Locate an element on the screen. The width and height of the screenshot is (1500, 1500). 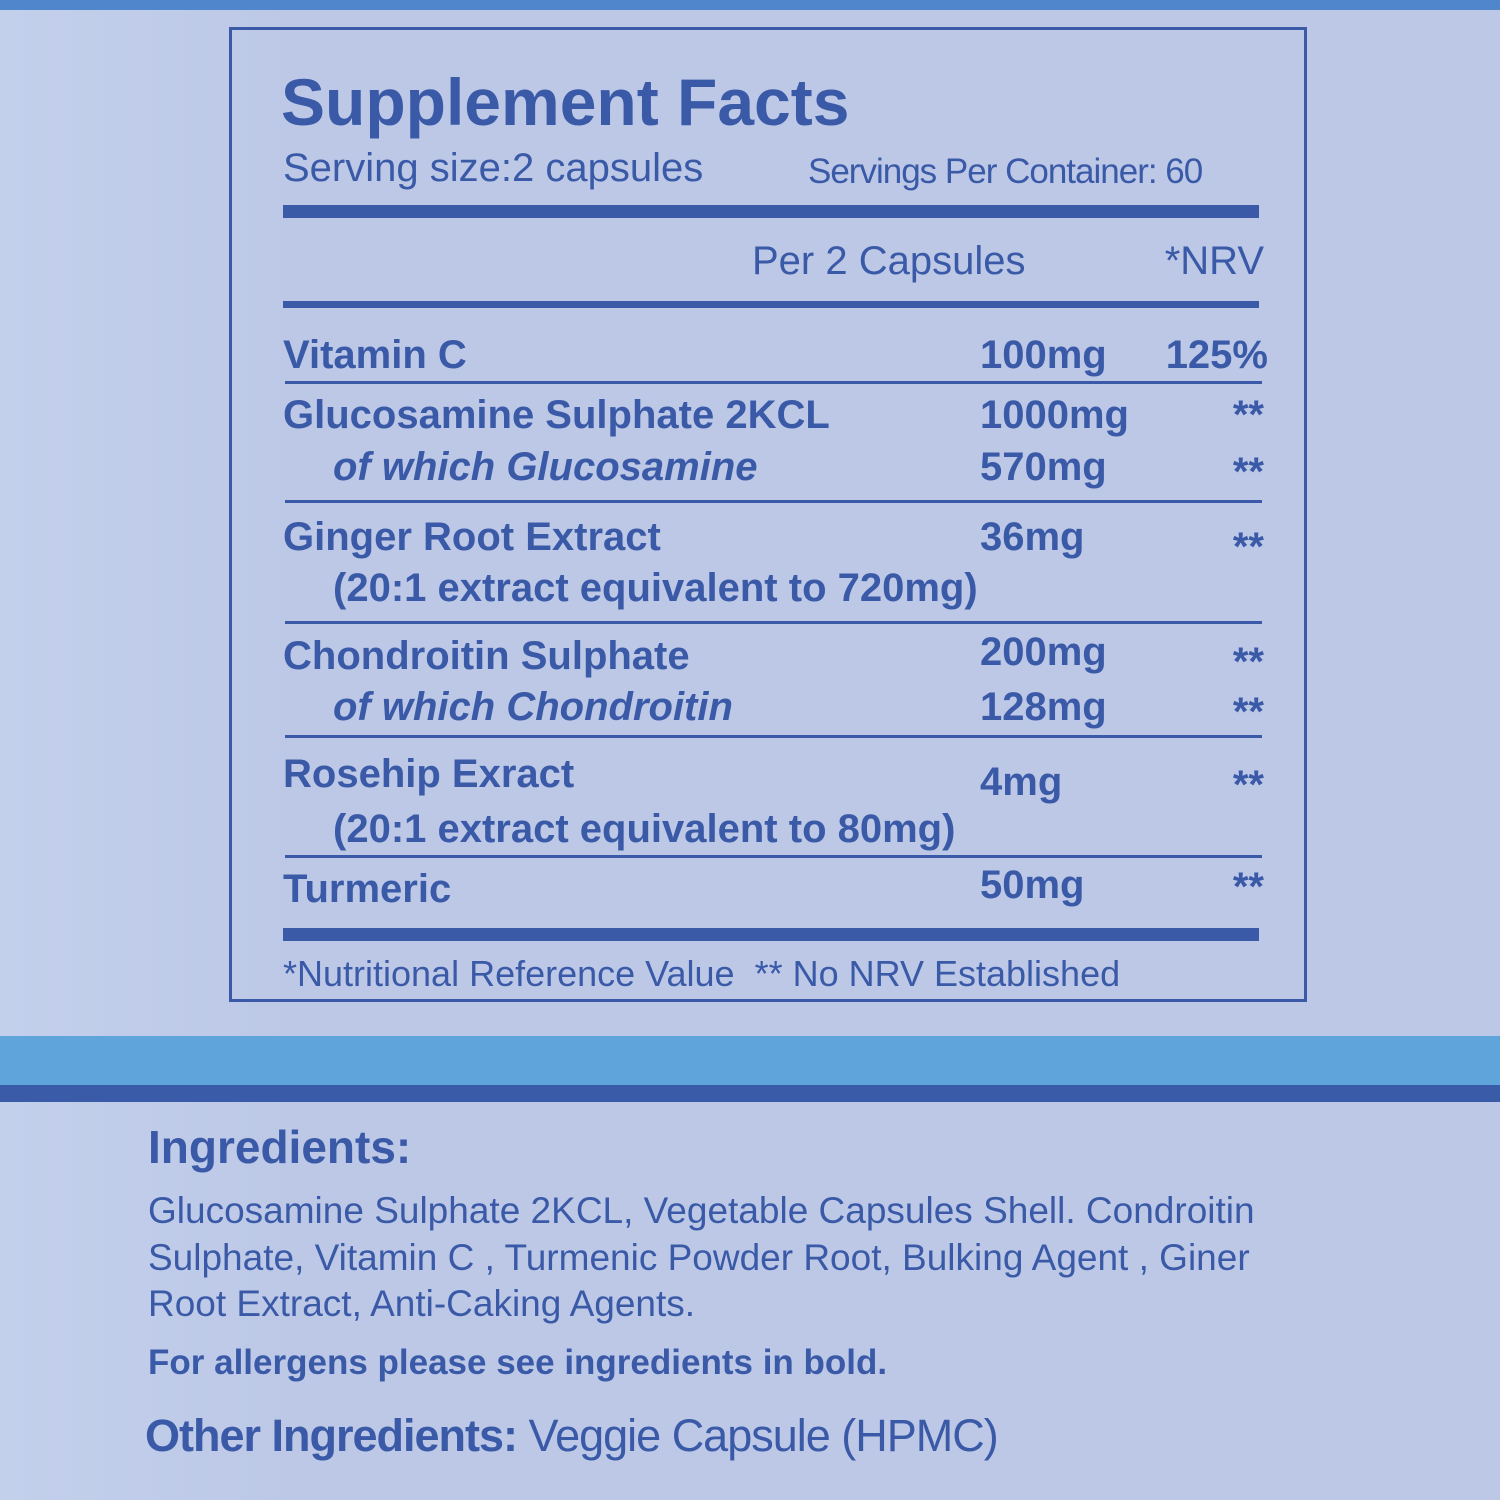
nutrient-amount: 50mg is located at coordinates (1032, 885).